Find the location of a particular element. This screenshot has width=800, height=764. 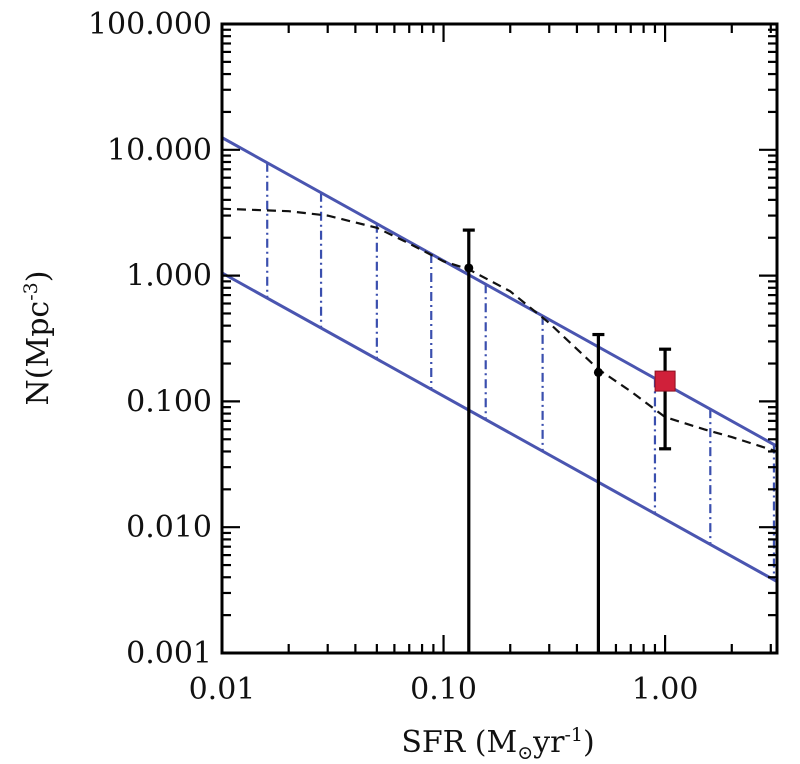

y-tick-label: 0.100 is located at coordinates (169, 401).